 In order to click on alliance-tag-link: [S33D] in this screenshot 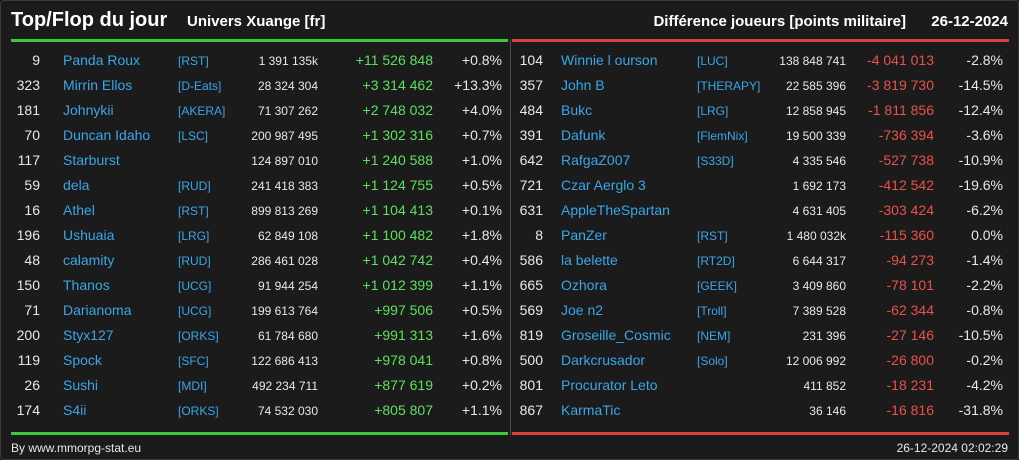, I will do `click(715, 161)`.